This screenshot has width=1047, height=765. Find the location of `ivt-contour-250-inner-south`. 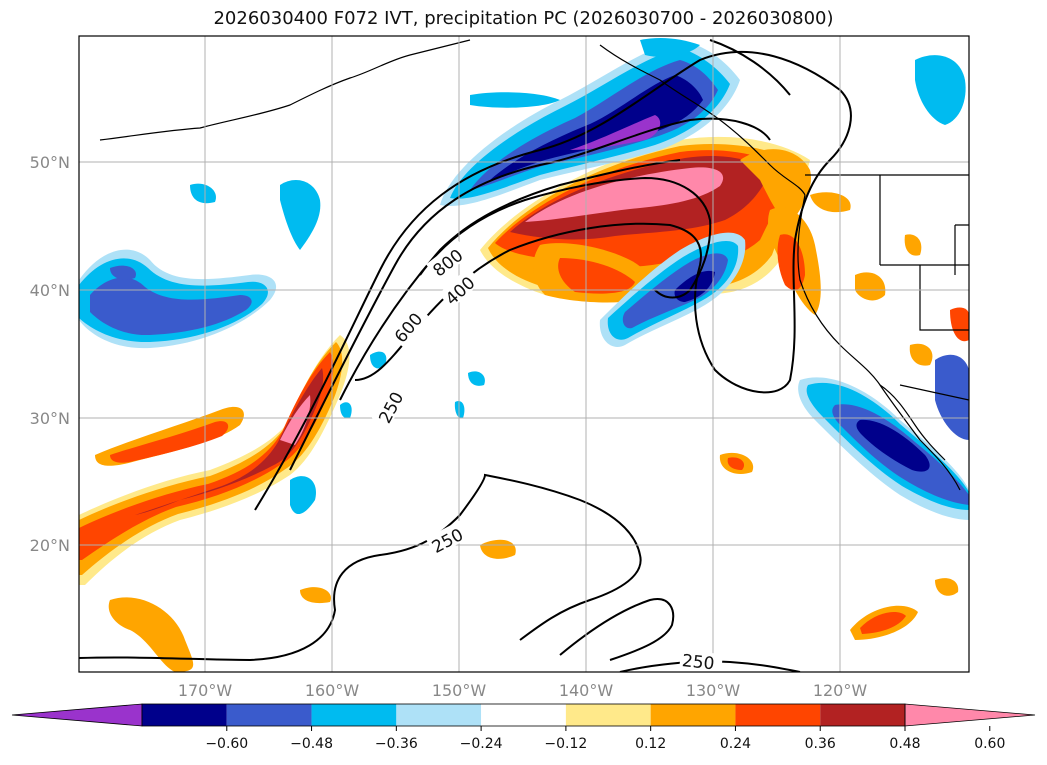

ivt-contour-250-inner-south is located at coordinates (617, 629).